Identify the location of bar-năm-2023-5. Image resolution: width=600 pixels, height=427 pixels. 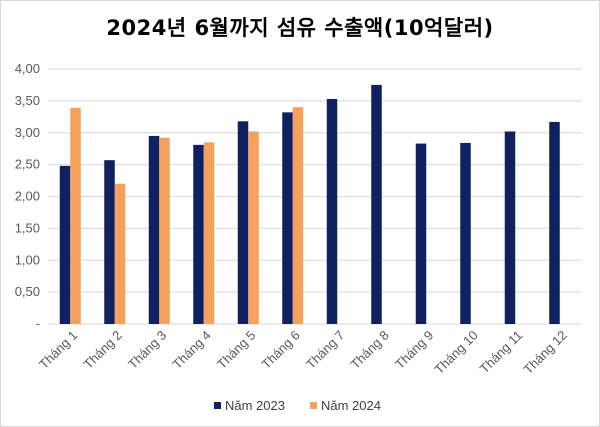
(243, 223).